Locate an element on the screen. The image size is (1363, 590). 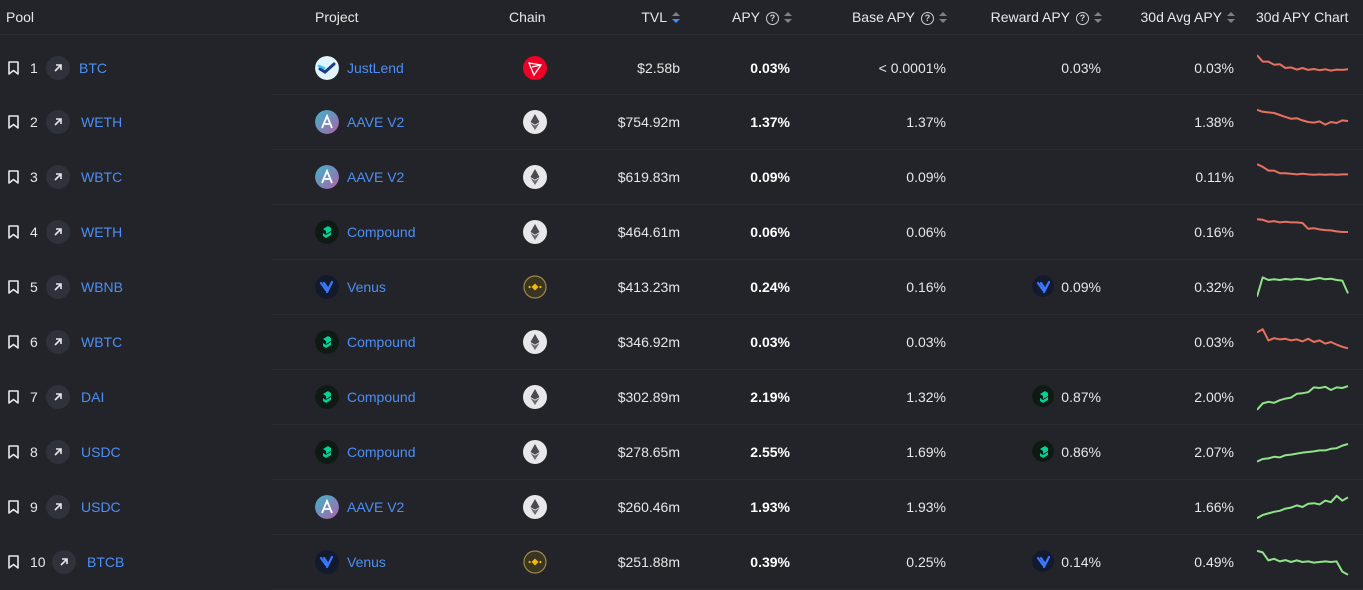
pool-symbol-link: BTC is located at coordinates (93, 68).